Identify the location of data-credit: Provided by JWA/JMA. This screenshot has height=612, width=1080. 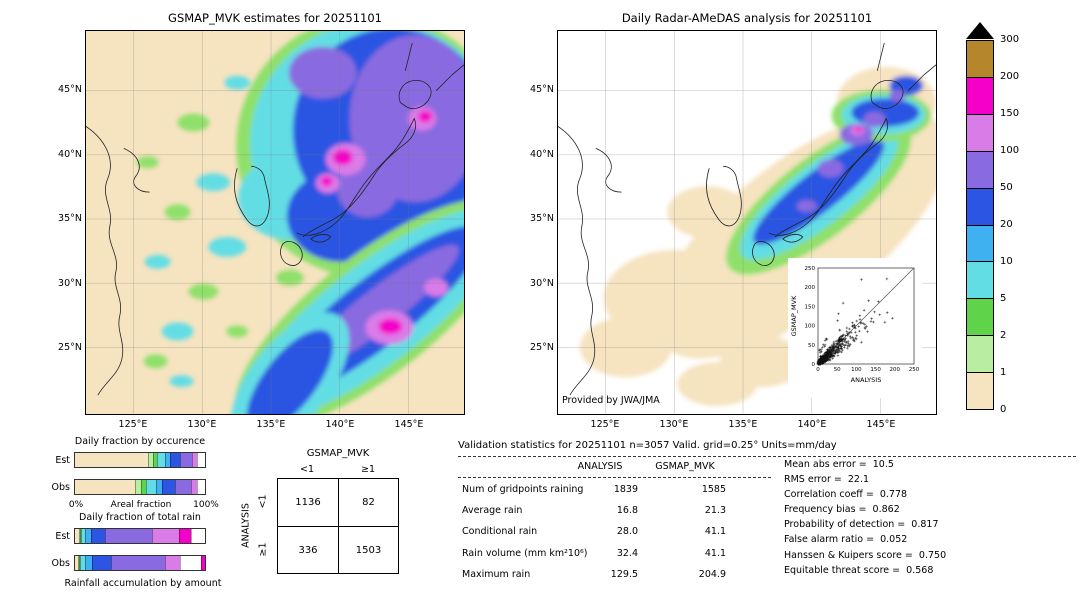
(611, 400).